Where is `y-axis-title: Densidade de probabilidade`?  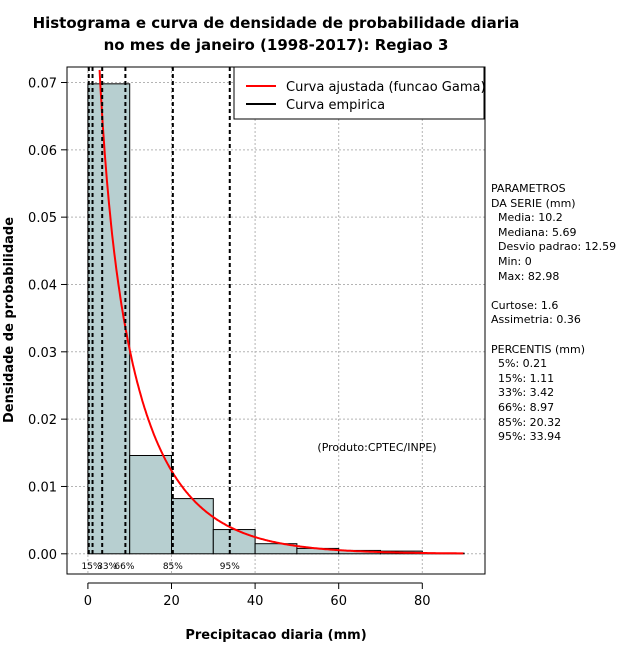 y-axis-title: Densidade de probabilidade is located at coordinates (9, 320).